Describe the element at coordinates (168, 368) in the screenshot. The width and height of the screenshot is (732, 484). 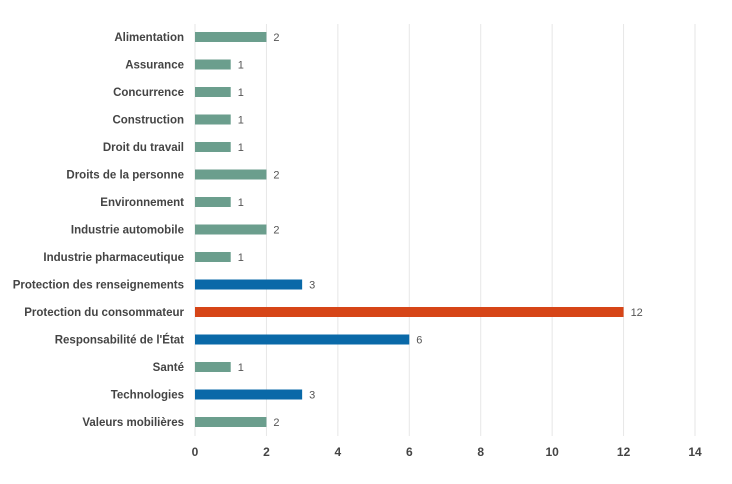
I see `category-label: Santé` at that location.